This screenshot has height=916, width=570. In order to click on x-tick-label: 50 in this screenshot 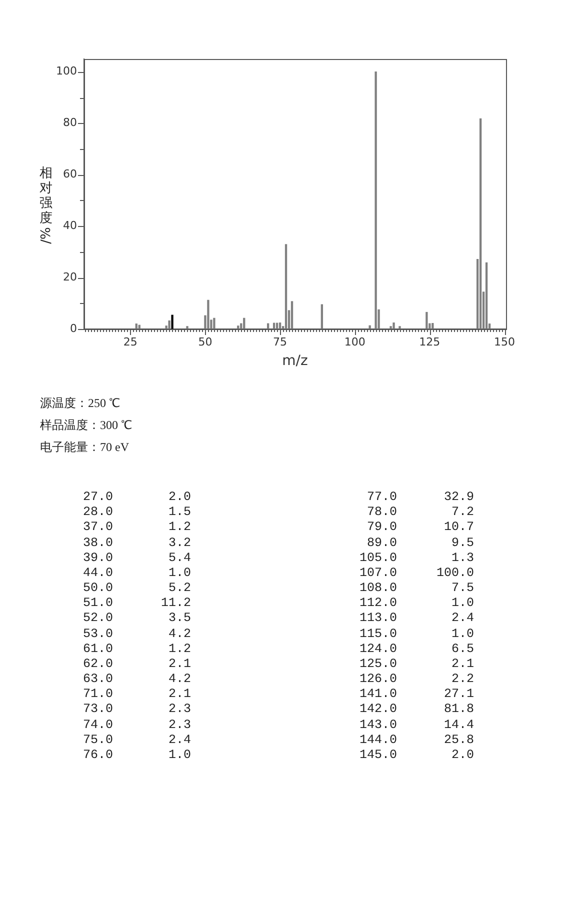, I will do `click(205, 341)`.